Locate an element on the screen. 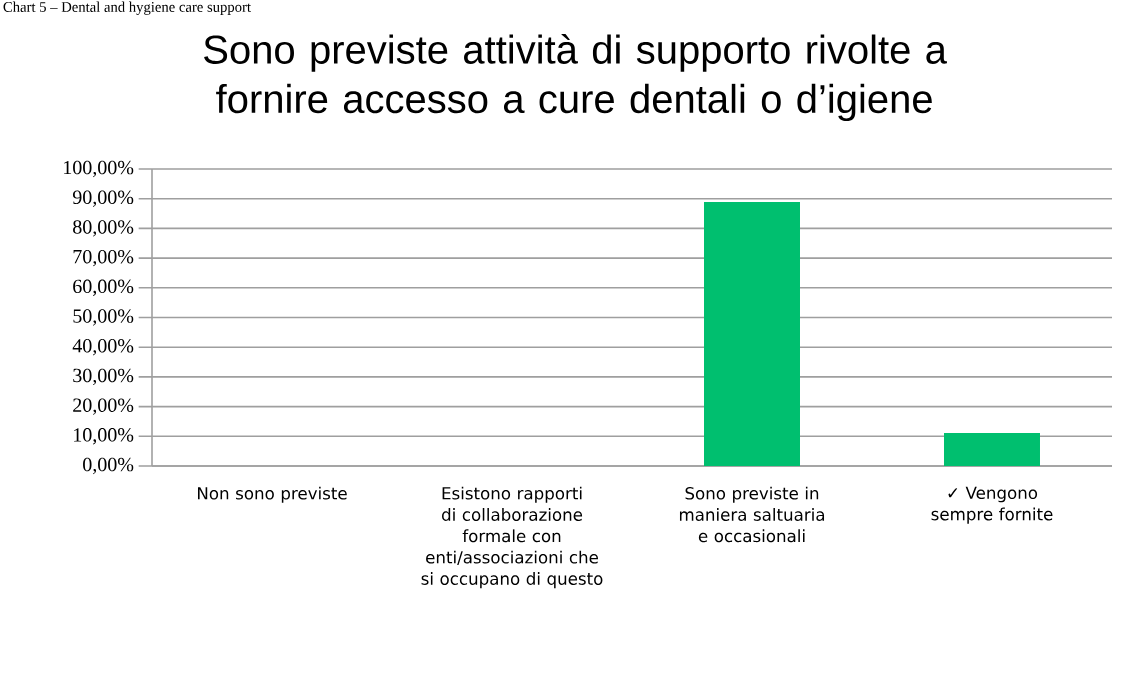  caption: Chart 5 – Dental and hygiene care support is located at coordinates (127, 8).